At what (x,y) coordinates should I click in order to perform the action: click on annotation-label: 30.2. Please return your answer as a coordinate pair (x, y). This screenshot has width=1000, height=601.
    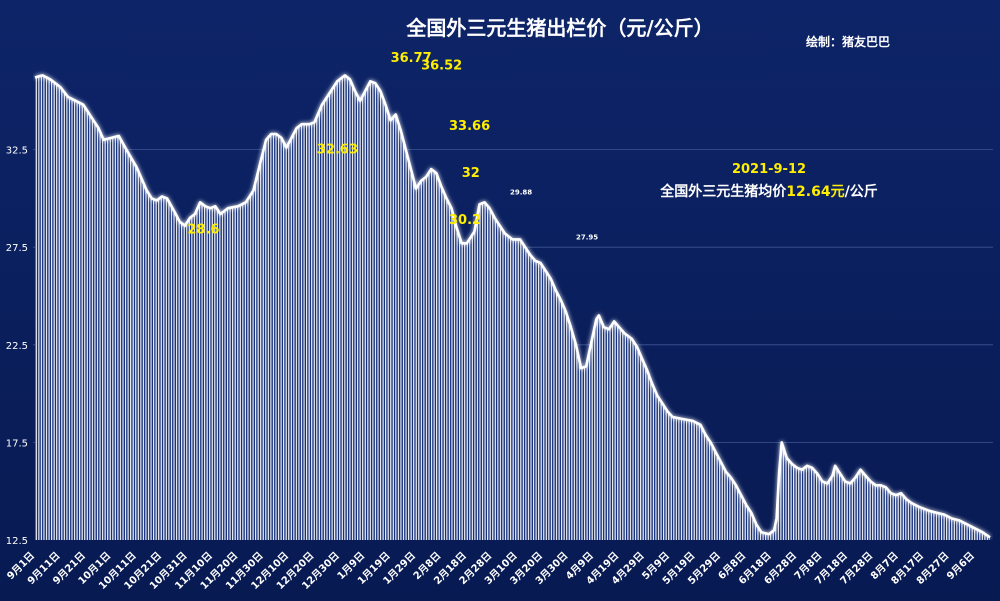
    Looking at the image, I should click on (465, 220).